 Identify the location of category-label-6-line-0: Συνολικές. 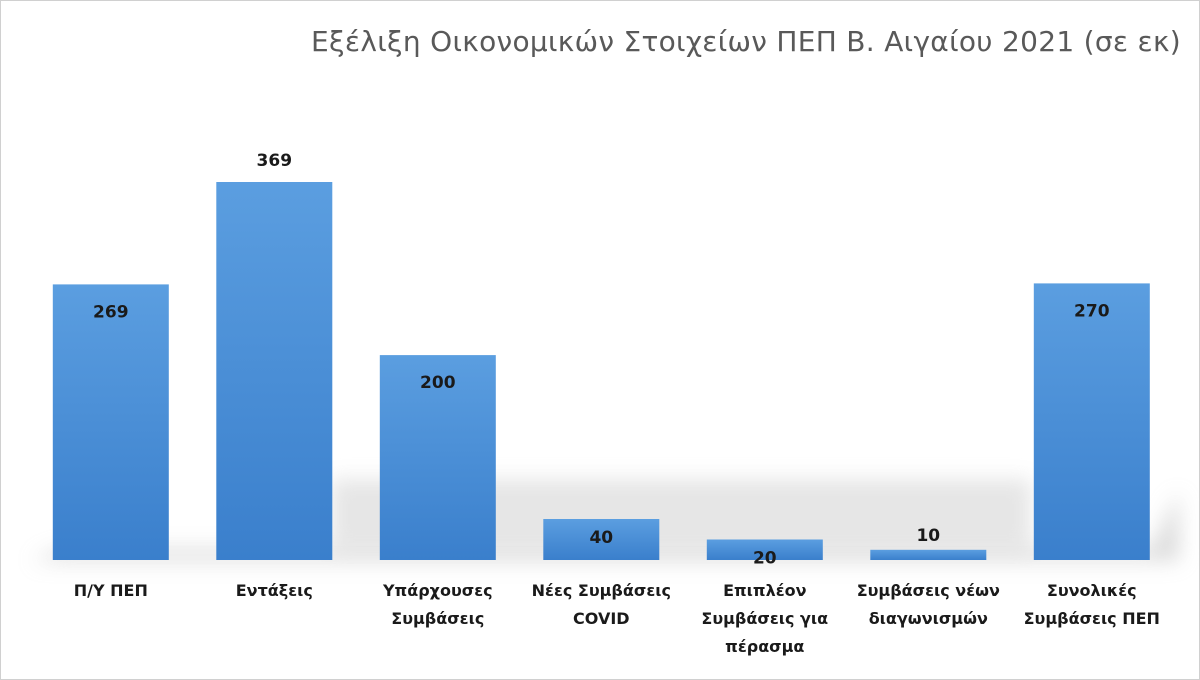
(1092, 590).